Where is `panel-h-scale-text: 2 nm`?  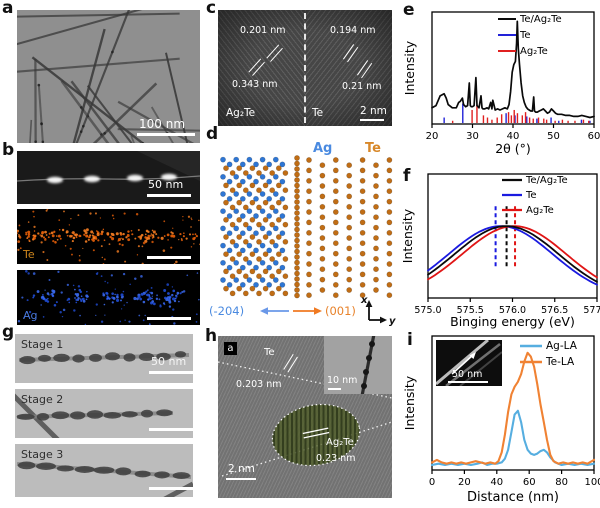 panel-h-scale-text: 2 nm is located at coordinates (241, 469).